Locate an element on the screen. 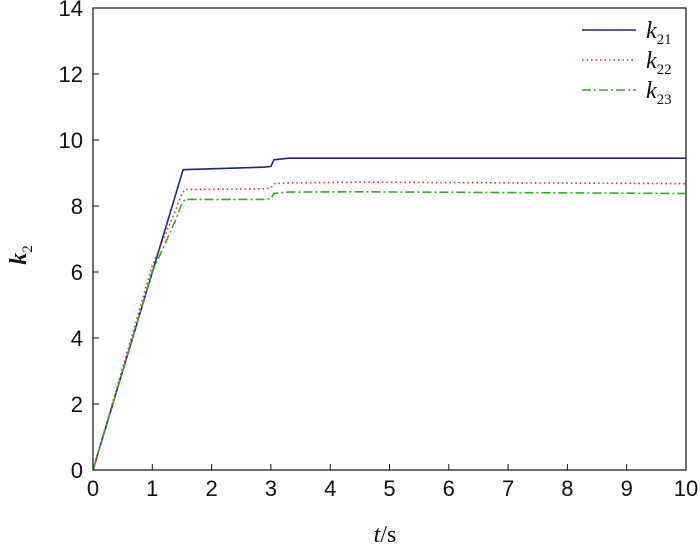  y-axis-label: k2 is located at coordinates (21, 255).